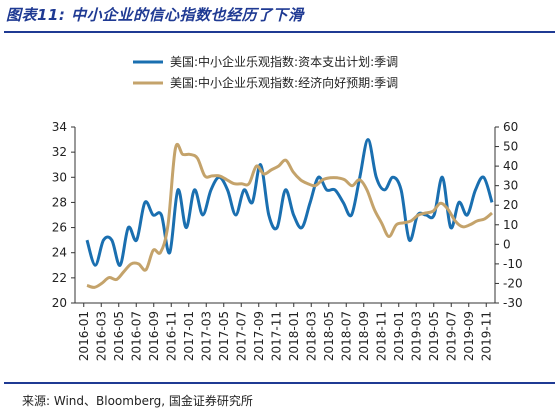  Describe the element at coordinates (137, 401) in the screenshot. I see `source-note: 来源: Wind、Bloomberg, 国金证券研究所` at that location.